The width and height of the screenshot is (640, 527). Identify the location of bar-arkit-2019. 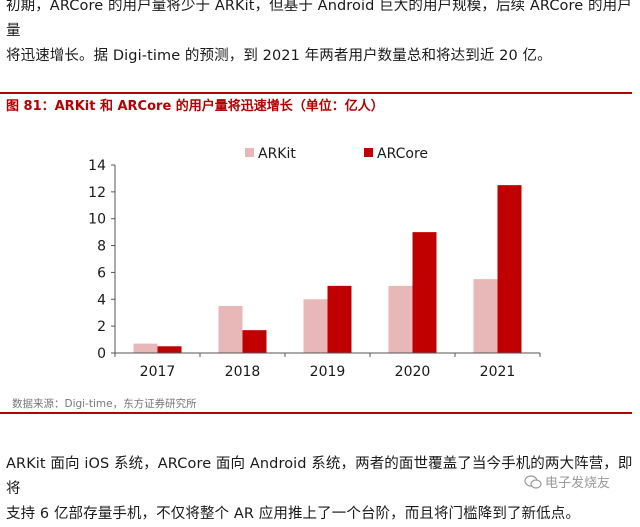
(315, 326).